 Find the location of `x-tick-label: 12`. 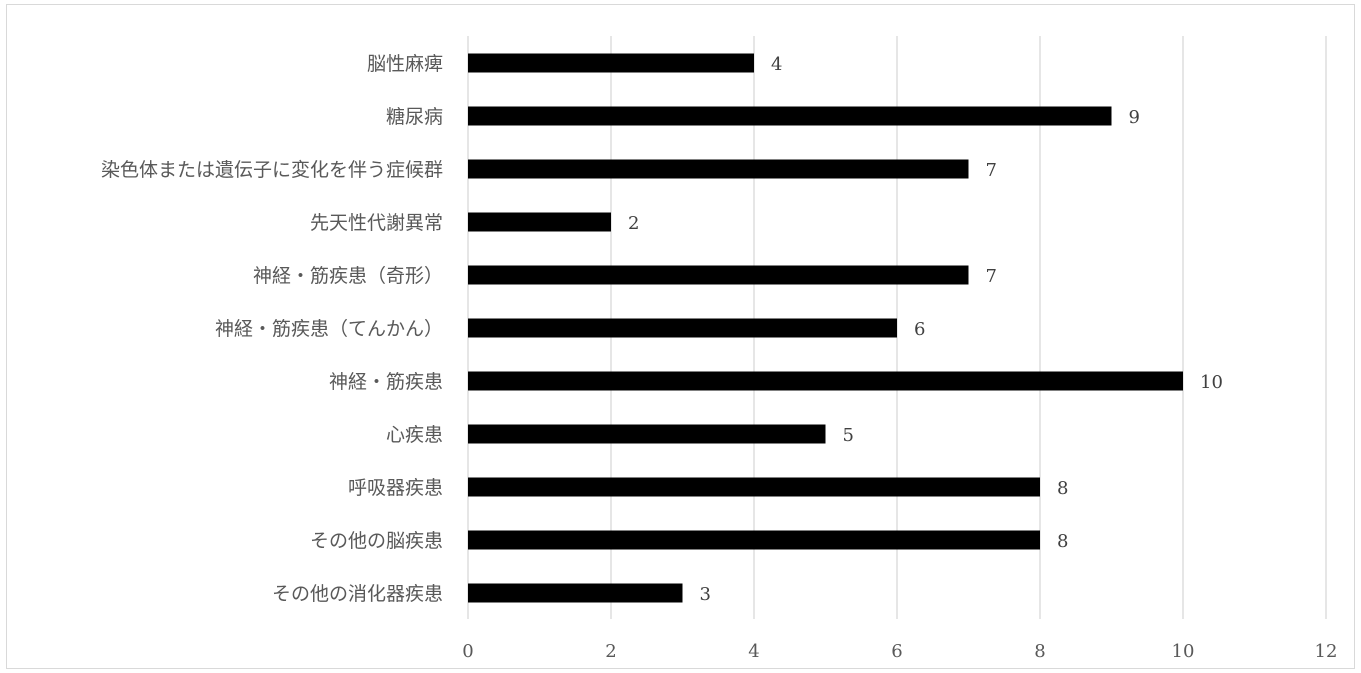

x-tick-label: 12 is located at coordinates (1326, 651).